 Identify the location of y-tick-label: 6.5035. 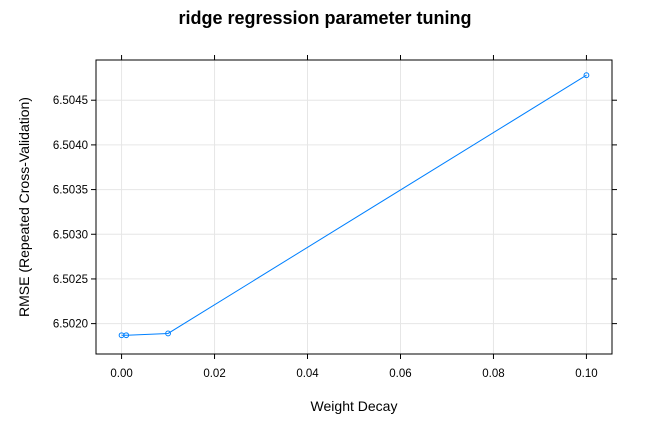
(70, 191).